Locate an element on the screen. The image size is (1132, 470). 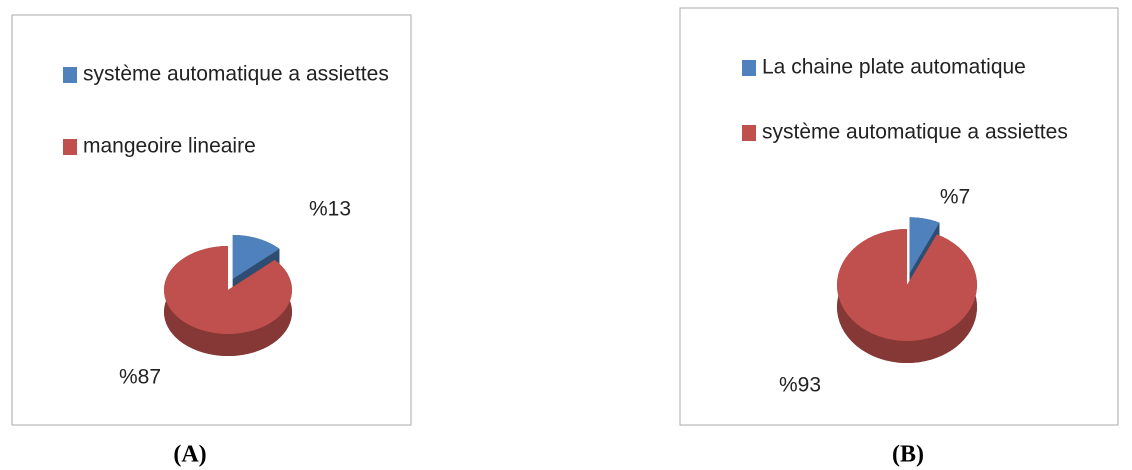
data-label: %87 is located at coordinates (140, 377).